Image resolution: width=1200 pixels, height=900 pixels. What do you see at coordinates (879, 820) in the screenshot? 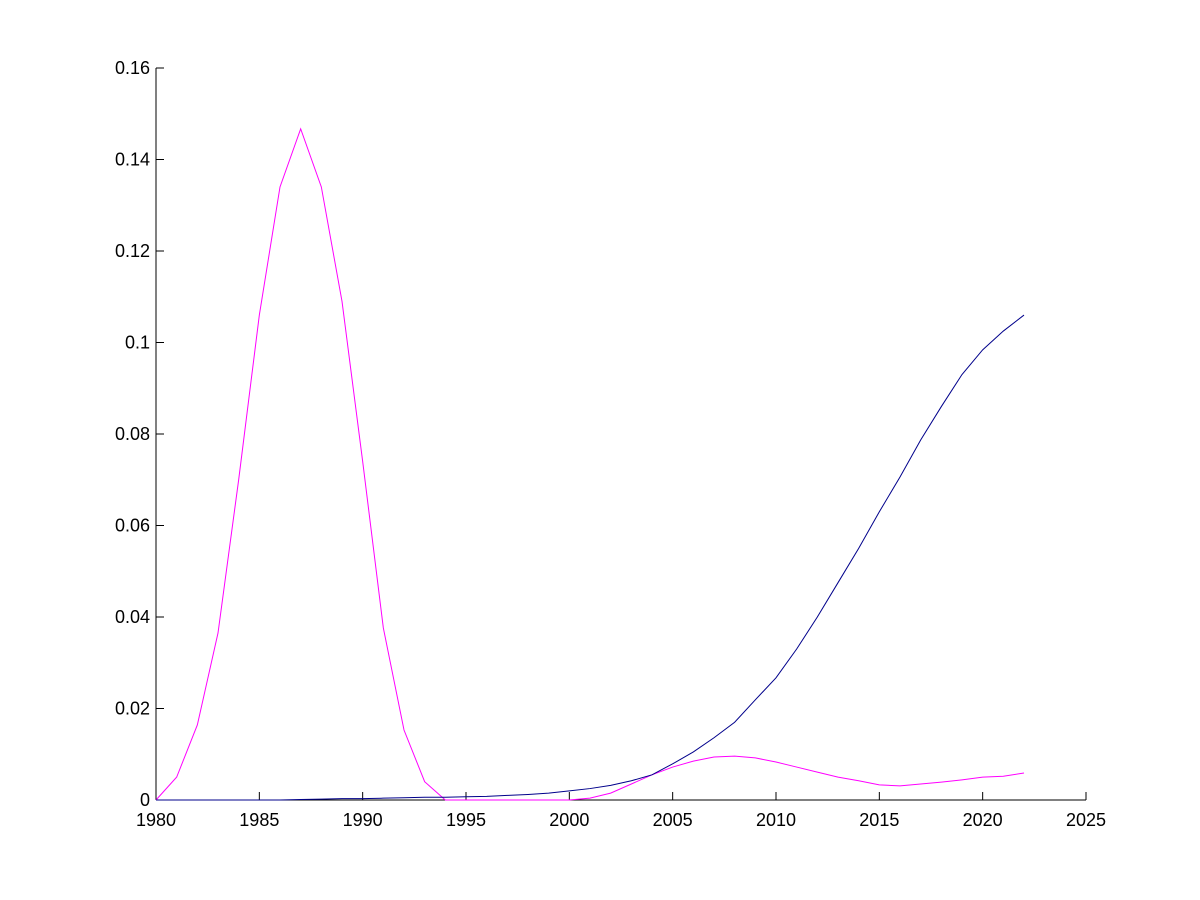
I see `x-tick-label: 2015` at bounding box center [879, 820].